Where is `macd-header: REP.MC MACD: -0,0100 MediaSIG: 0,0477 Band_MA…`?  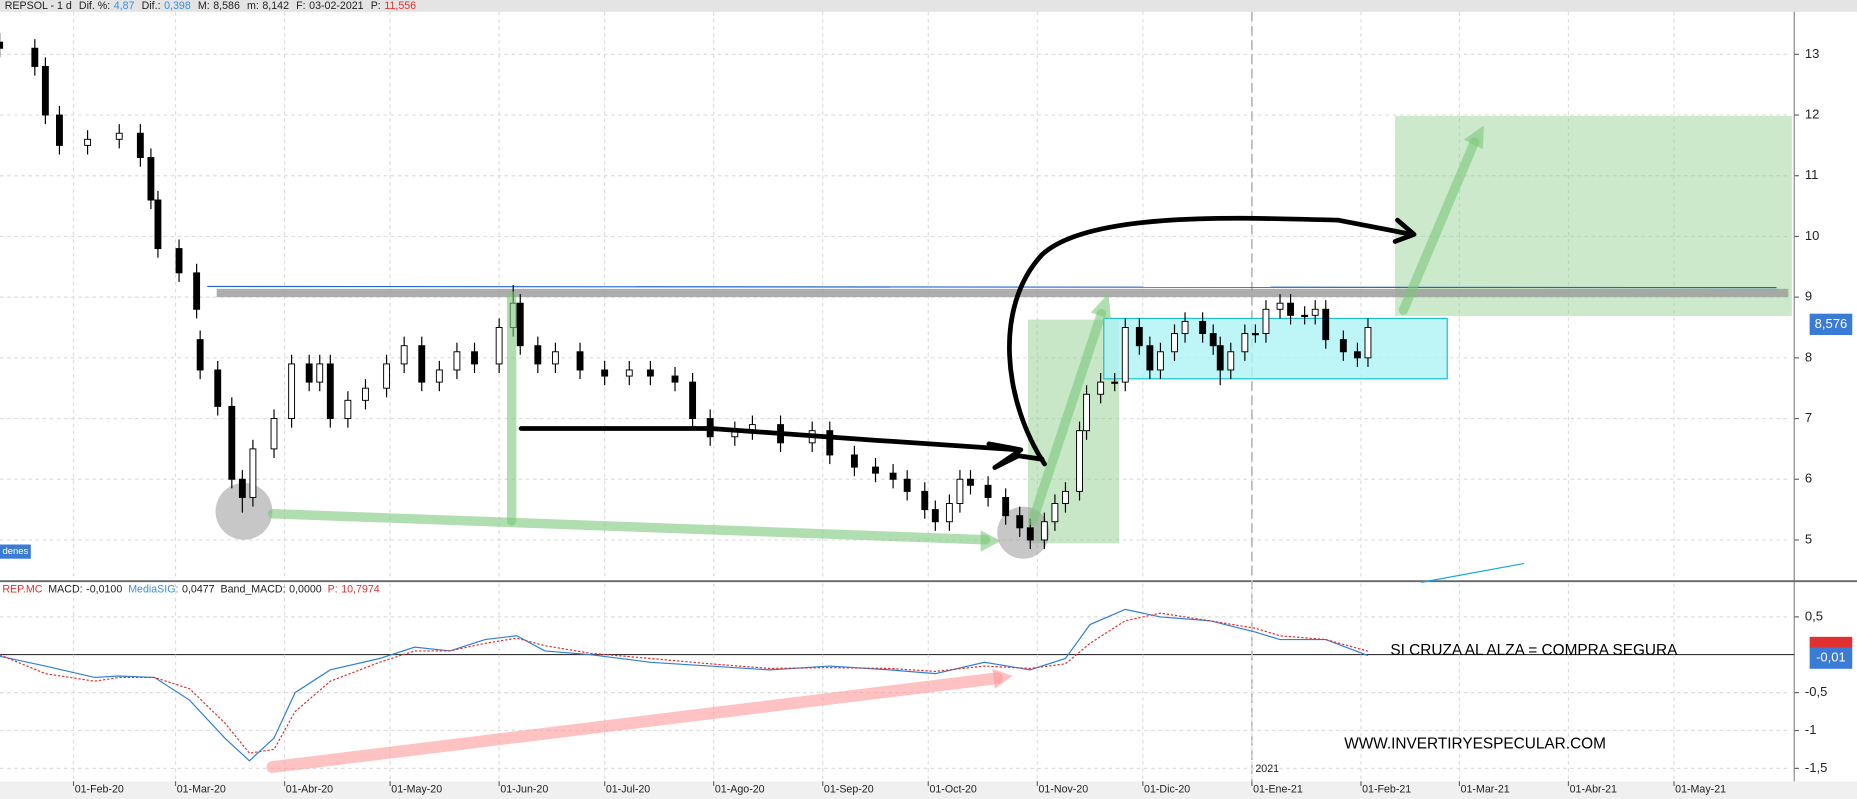 macd-header: REP.MC MACD: -0,0100 MediaSIG: 0,0477 Band_MA… is located at coordinates (190, 589).